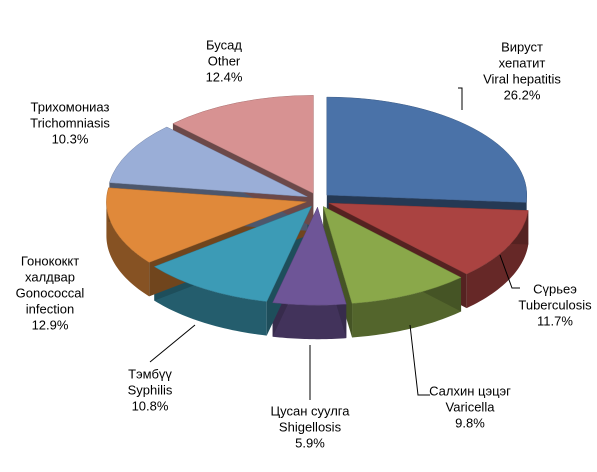 This screenshot has height=472, width=597. What do you see at coordinates (224, 60) in the screenshot?
I see `slice-label: Other` at bounding box center [224, 60].